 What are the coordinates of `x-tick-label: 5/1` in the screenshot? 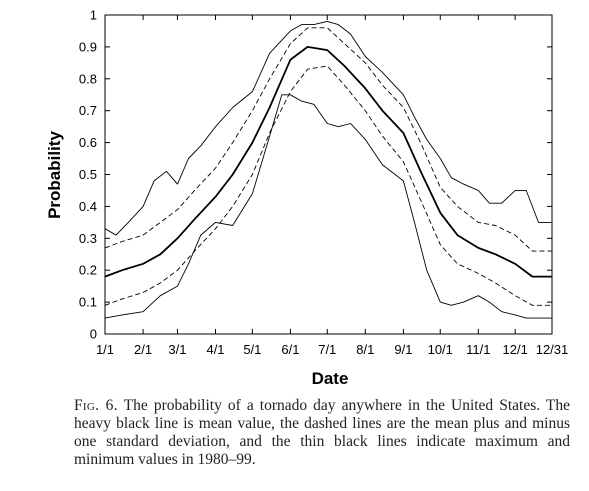 It's located at (252, 349).